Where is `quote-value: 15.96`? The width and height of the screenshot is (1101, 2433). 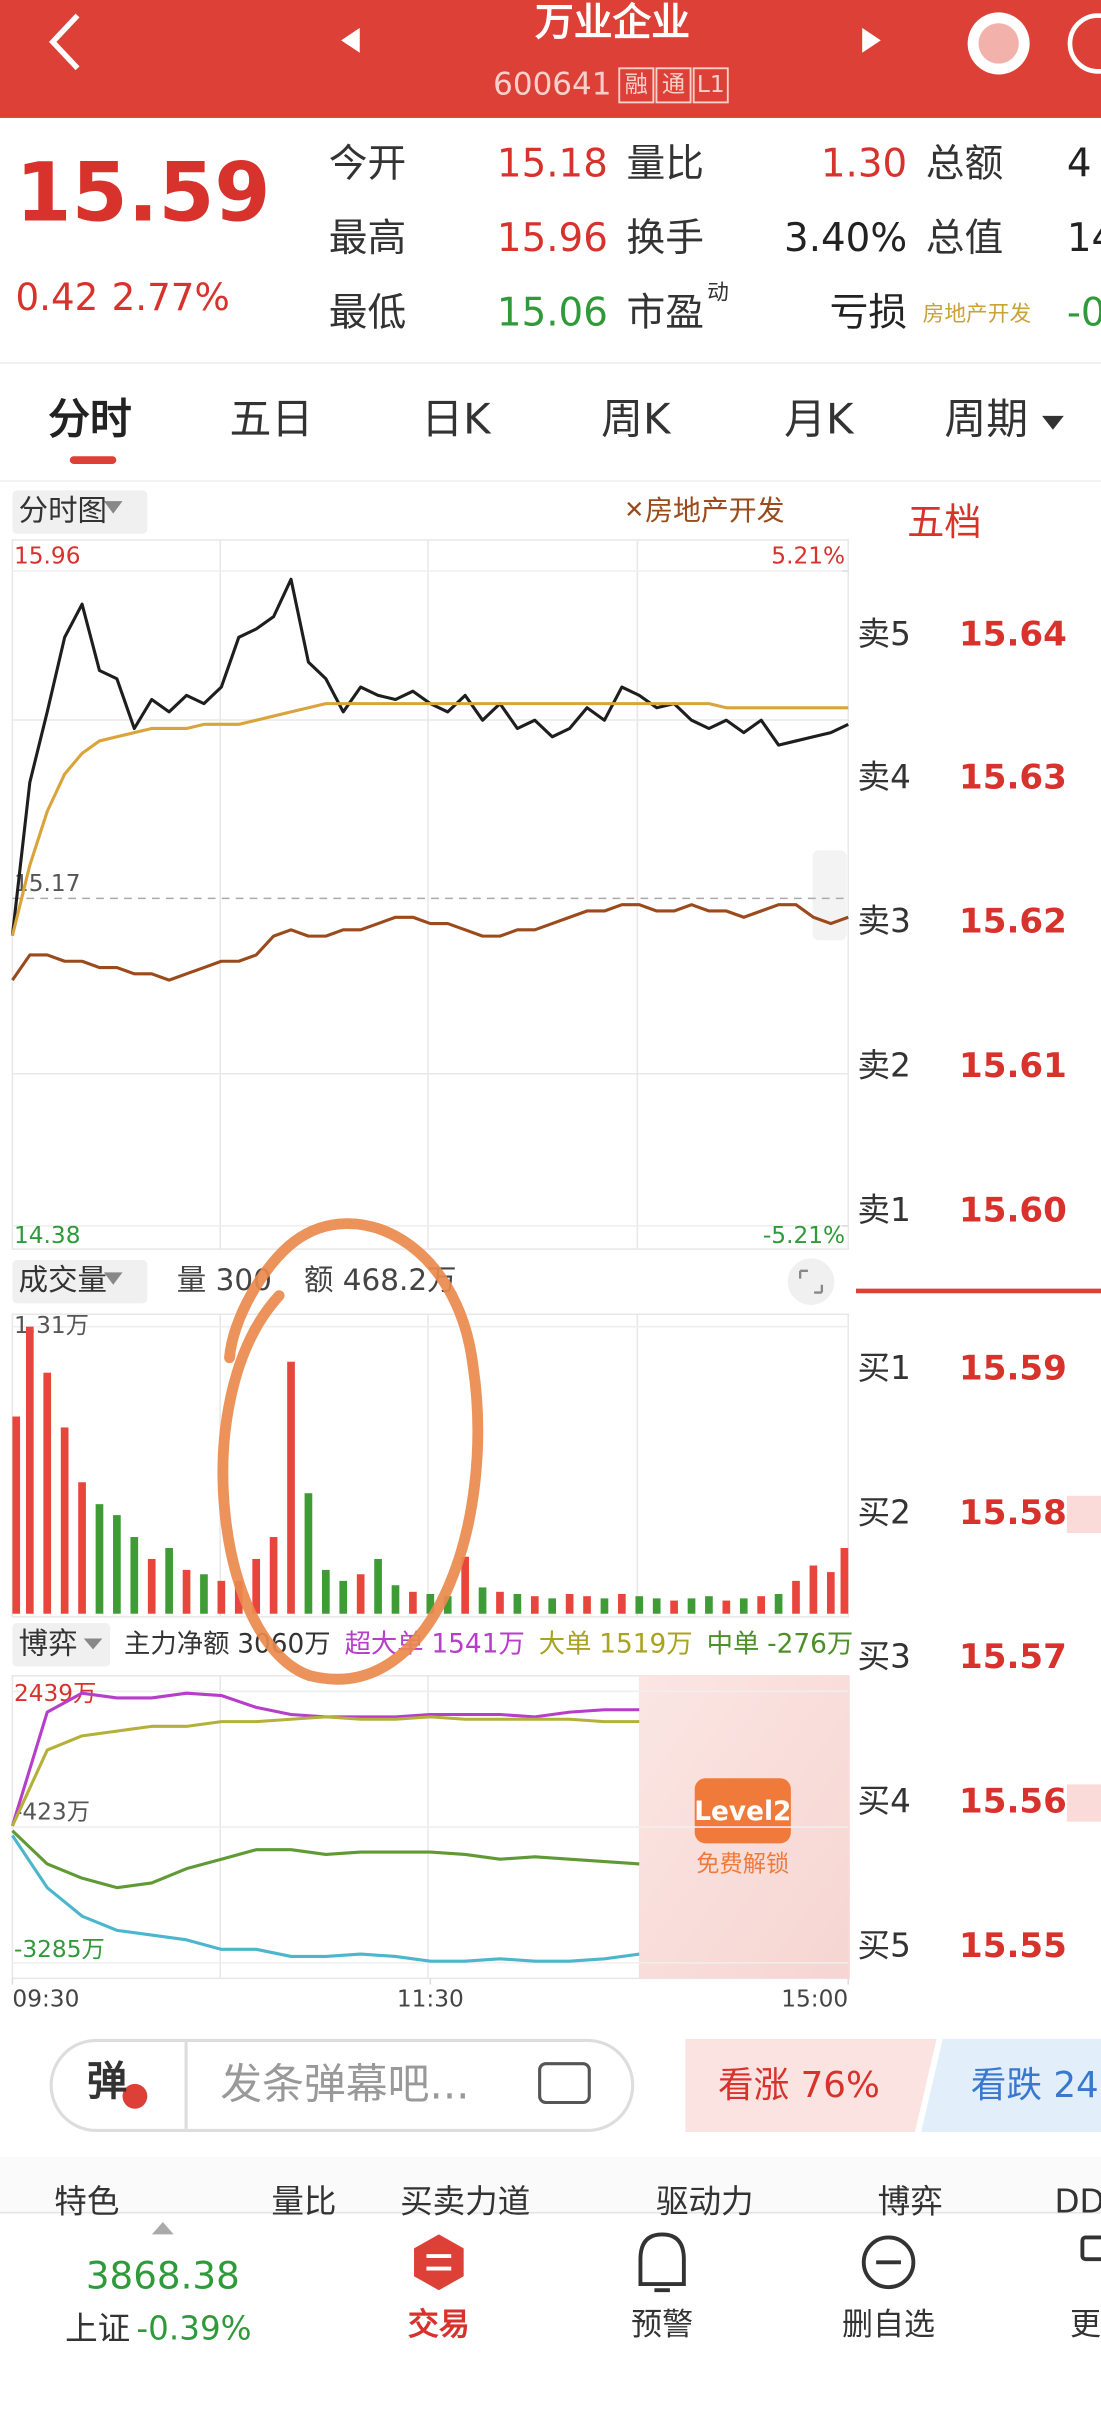 quote-value: 15.96 is located at coordinates (552, 238).